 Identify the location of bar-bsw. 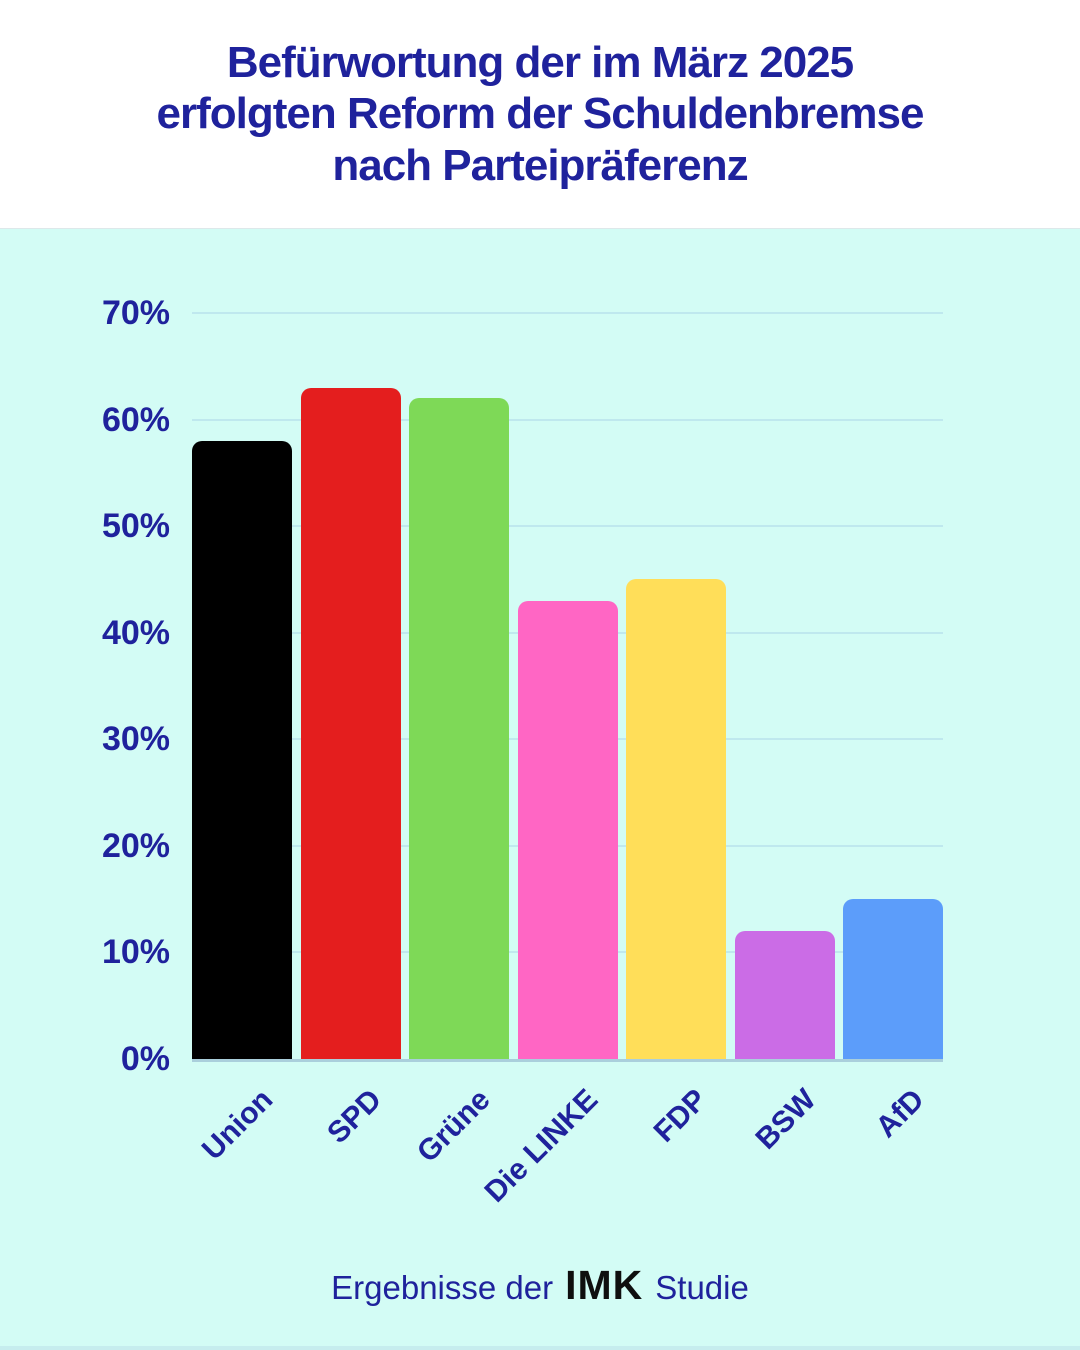
(784, 995).